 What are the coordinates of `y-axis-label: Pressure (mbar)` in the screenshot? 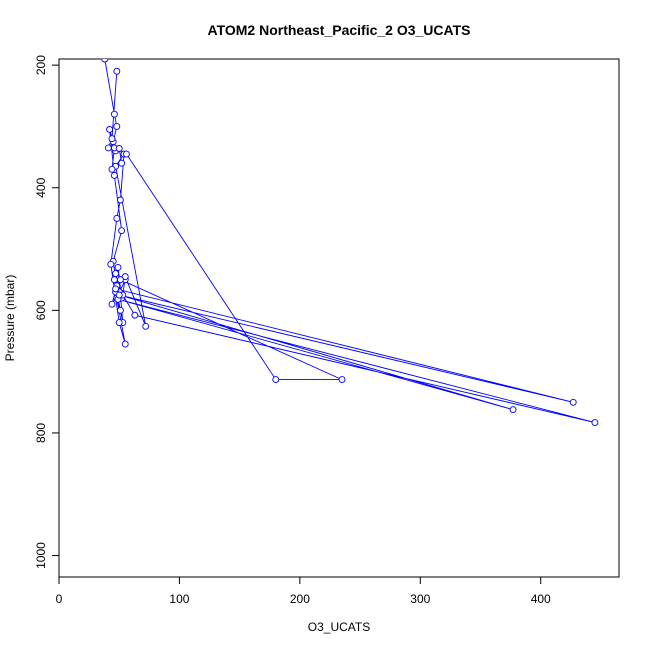 It's located at (10, 318).